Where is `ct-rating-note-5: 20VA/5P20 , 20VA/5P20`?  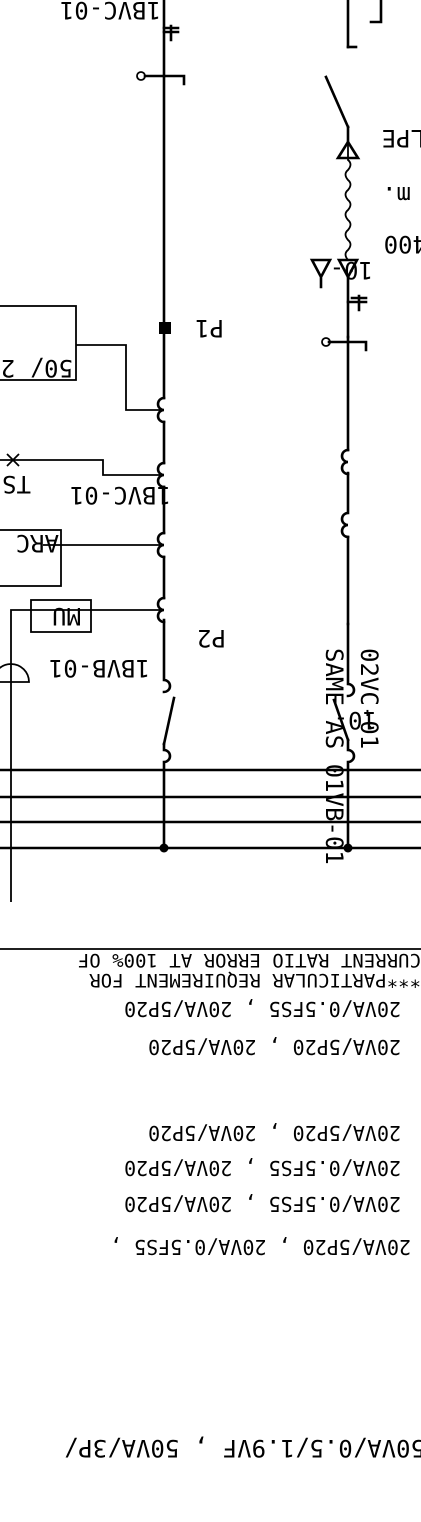
ct-rating-note-5: 20VA/5P20 , 20VA/5P20 is located at coordinates (274, 1047).